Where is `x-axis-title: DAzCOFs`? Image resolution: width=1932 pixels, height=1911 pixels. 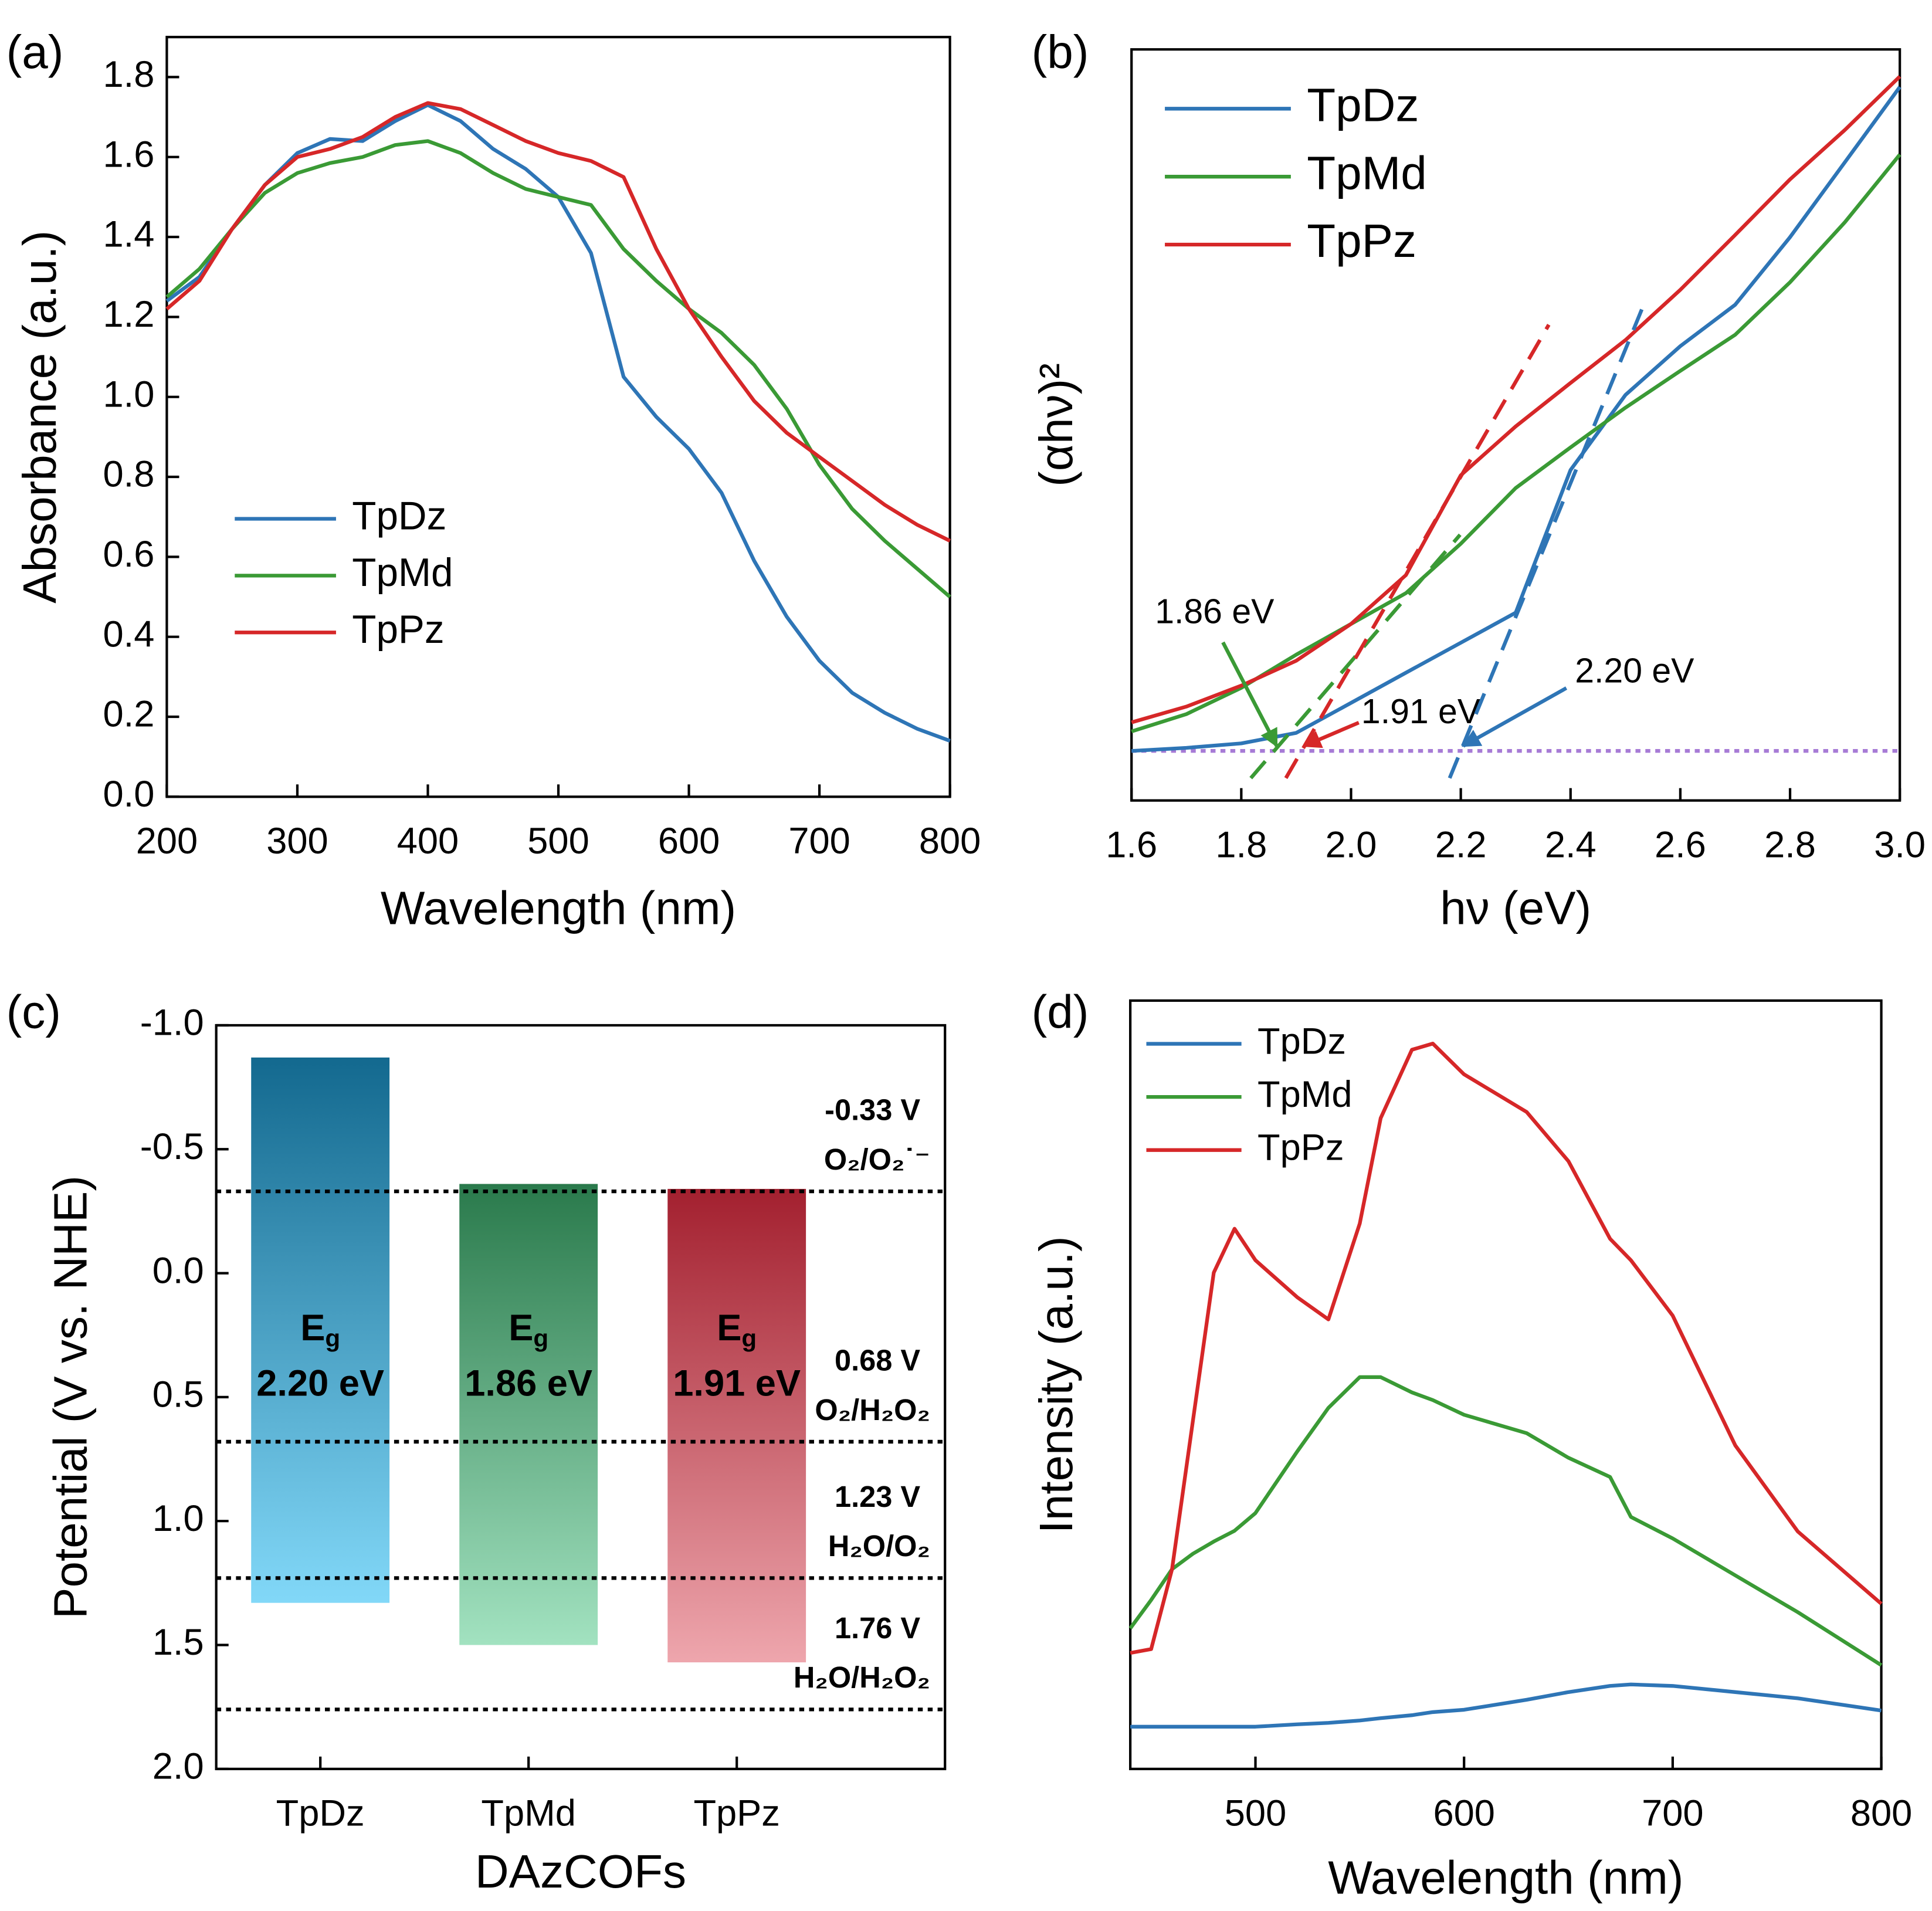 x-axis-title: DAzCOFs is located at coordinates (580, 1871).